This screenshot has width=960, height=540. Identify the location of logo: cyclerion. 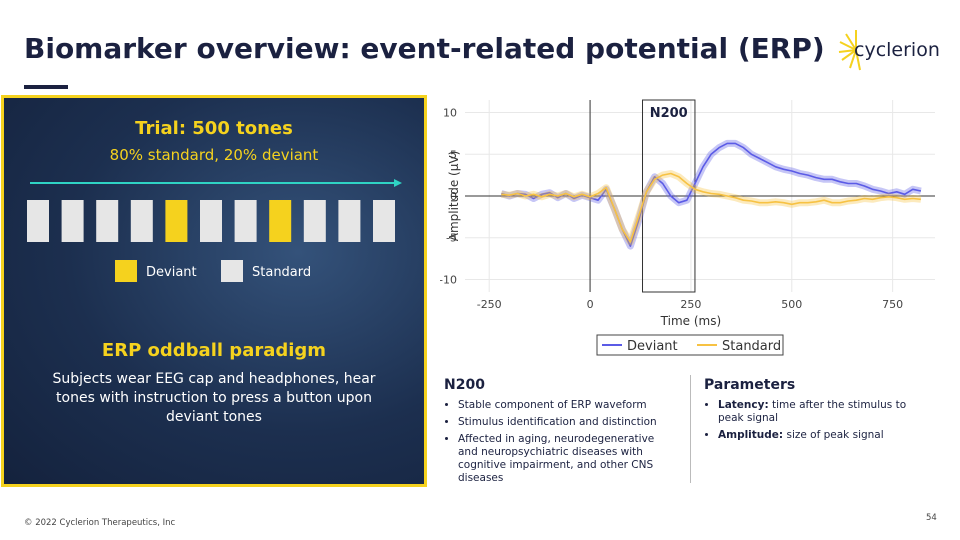
(889, 50).